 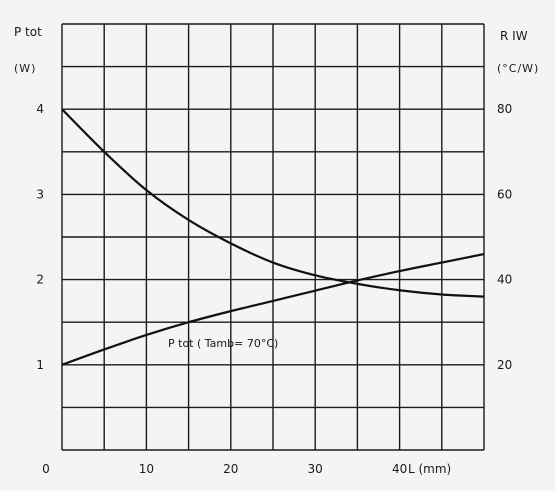 What do you see at coordinates (40, 194) in the screenshot?
I see `left-tick-label: 3` at bounding box center [40, 194].